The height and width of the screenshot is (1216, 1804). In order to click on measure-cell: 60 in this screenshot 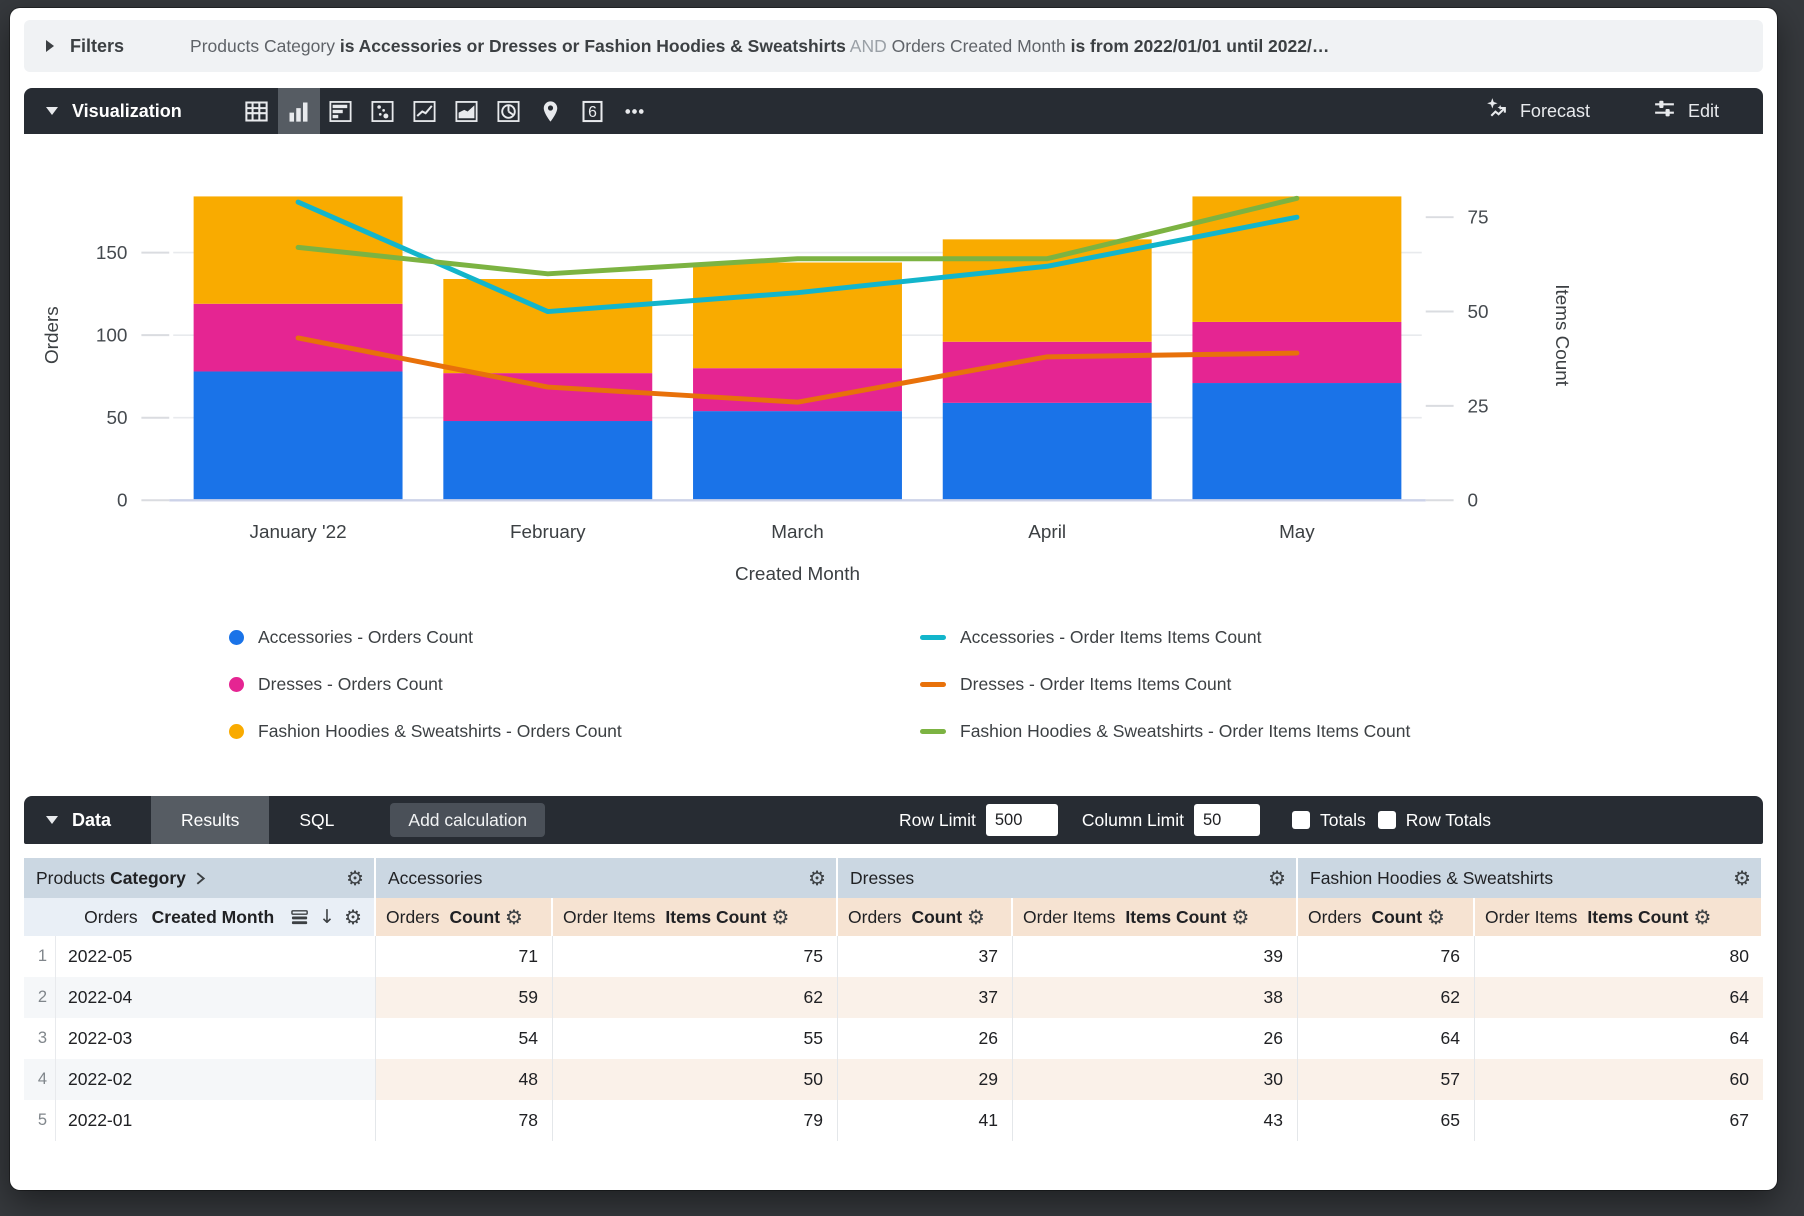, I will do `click(1619, 1079)`.